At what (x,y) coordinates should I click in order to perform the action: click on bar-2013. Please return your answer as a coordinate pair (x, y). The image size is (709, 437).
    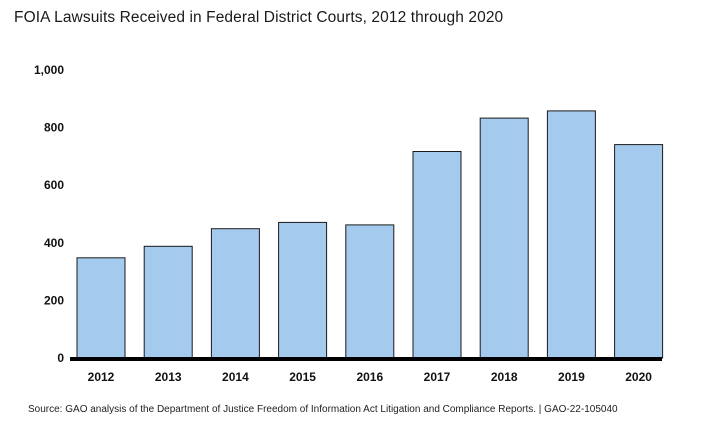
    Looking at the image, I should click on (168, 302).